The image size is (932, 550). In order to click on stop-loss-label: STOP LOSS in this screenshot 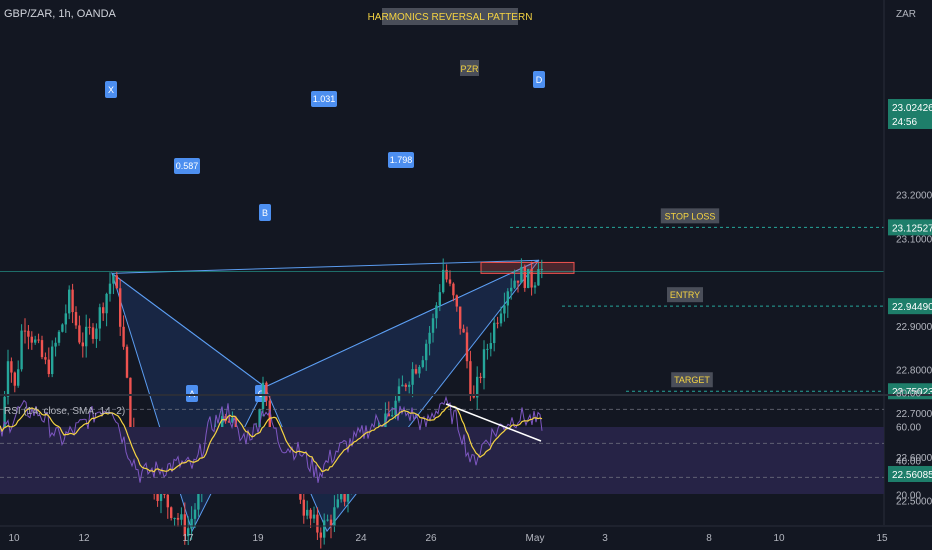, I will do `click(690, 216)`.